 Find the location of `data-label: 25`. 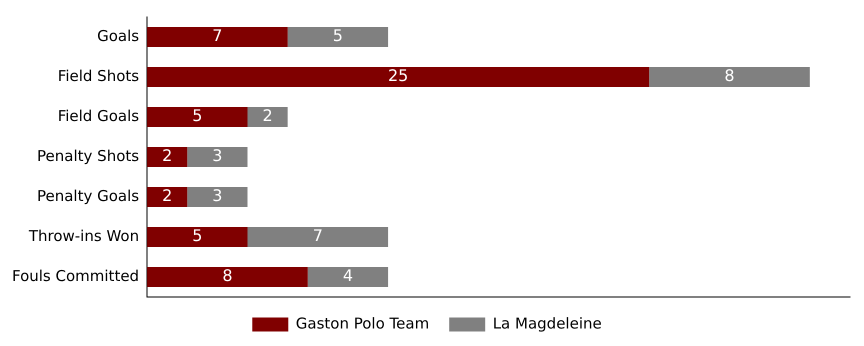

data-label: 25 is located at coordinates (398, 76).